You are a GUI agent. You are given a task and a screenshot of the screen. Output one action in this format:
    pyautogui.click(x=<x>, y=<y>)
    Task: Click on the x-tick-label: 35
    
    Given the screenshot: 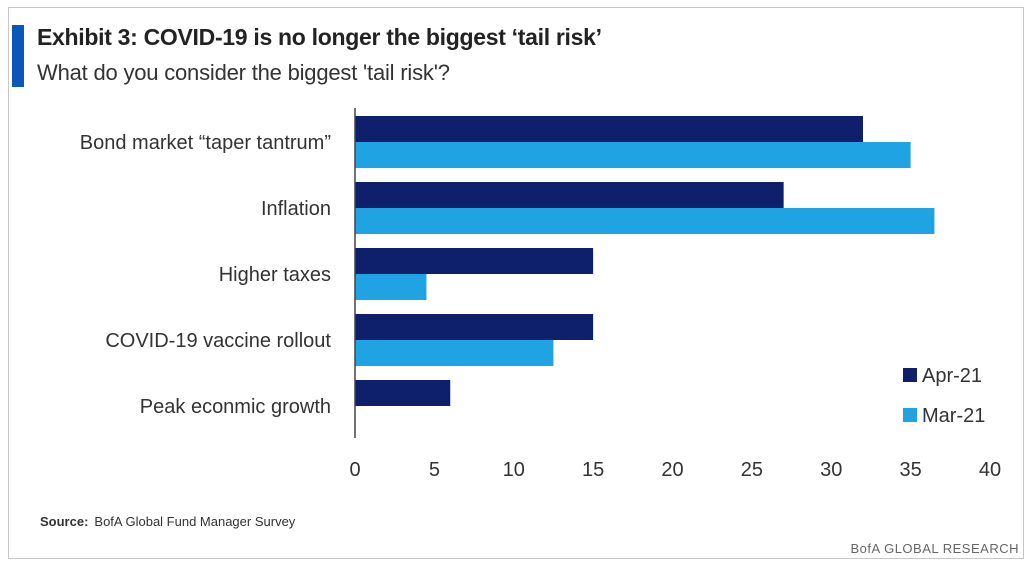 What is the action you would take?
    pyautogui.click(x=911, y=470)
    